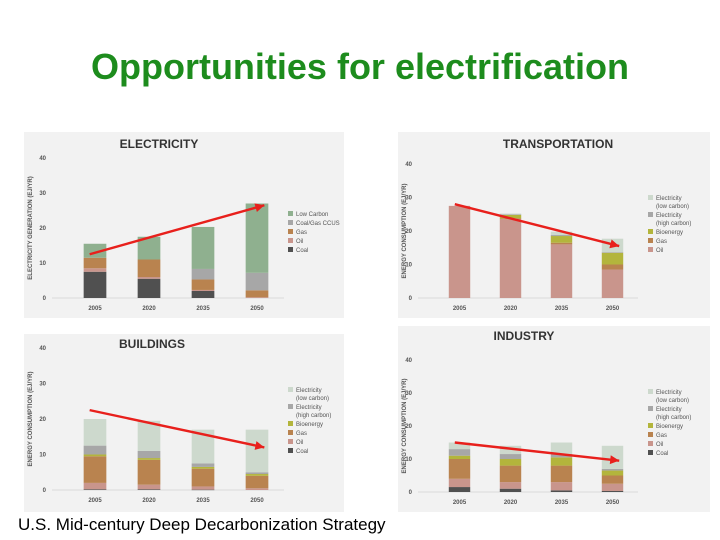 This screenshot has height=540, width=720. What do you see at coordinates (537, 225) in the screenshot?
I see `transportation-trend-arrow-line` at bounding box center [537, 225].